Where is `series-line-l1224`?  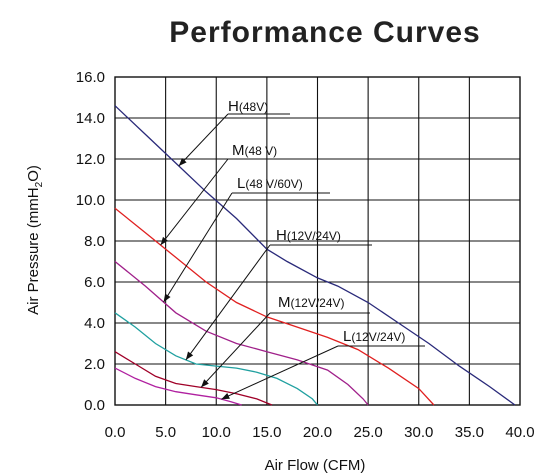 series-line-l1224 is located at coordinates (178, 386).